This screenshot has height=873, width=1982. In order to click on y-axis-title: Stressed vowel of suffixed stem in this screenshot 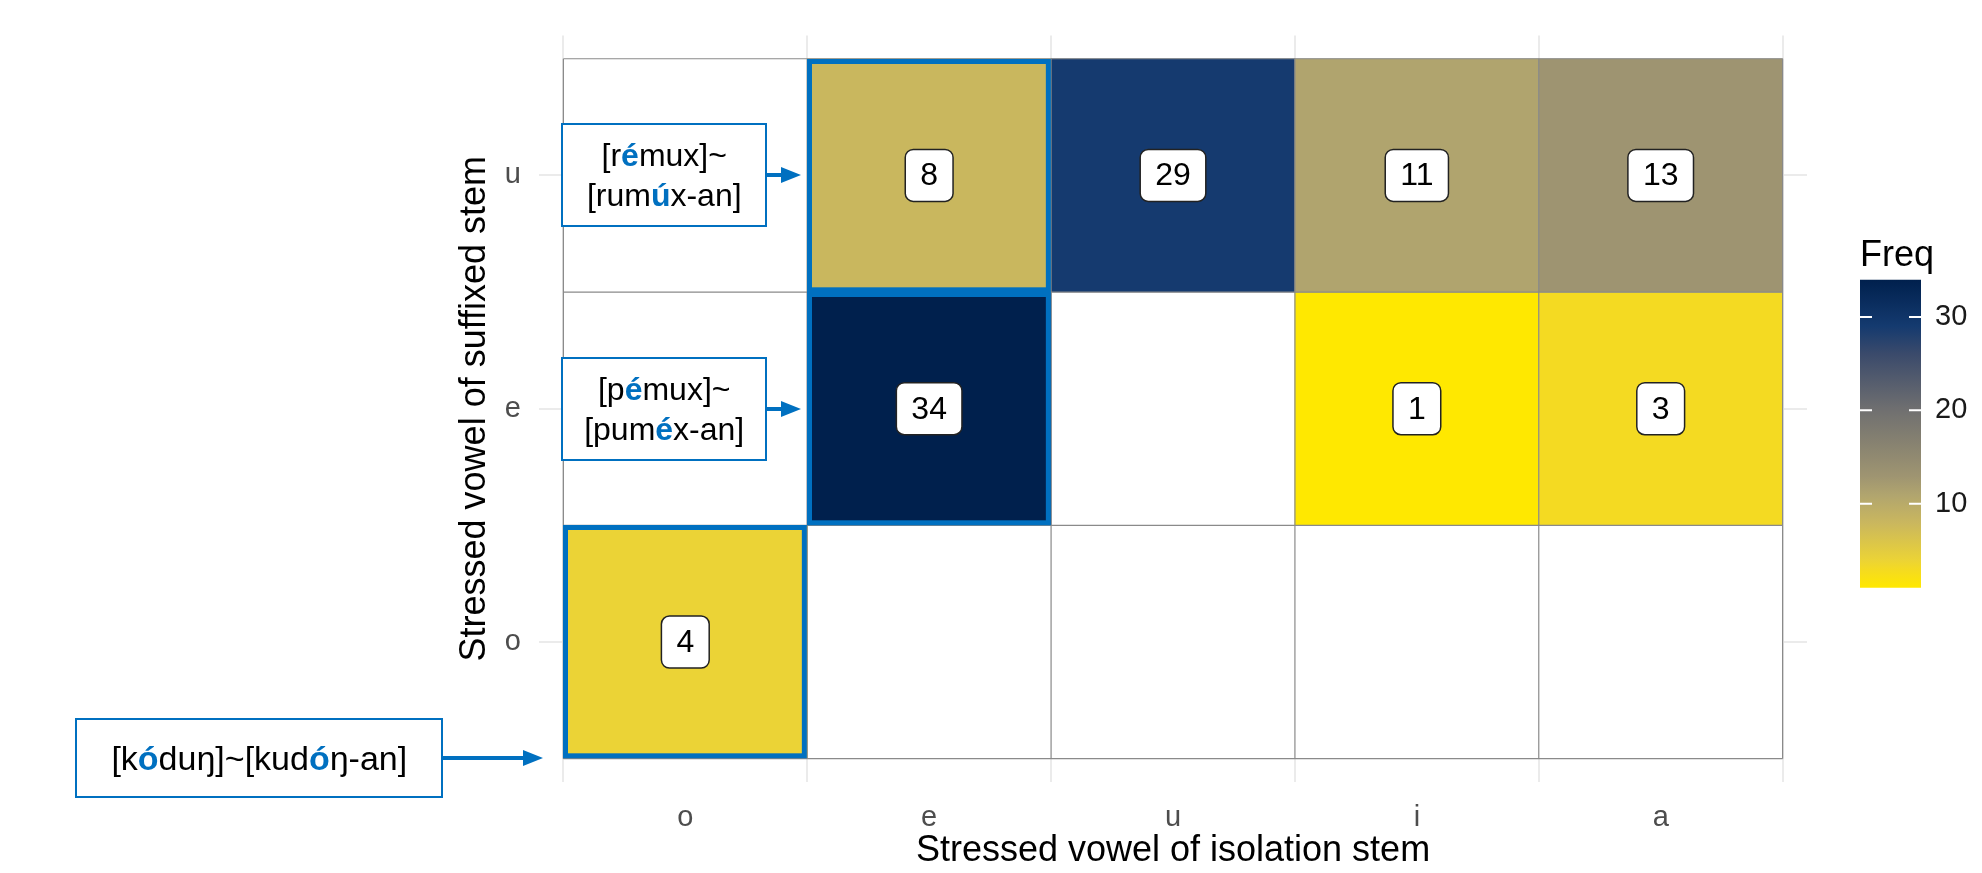, I will do `click(472, 408)`.